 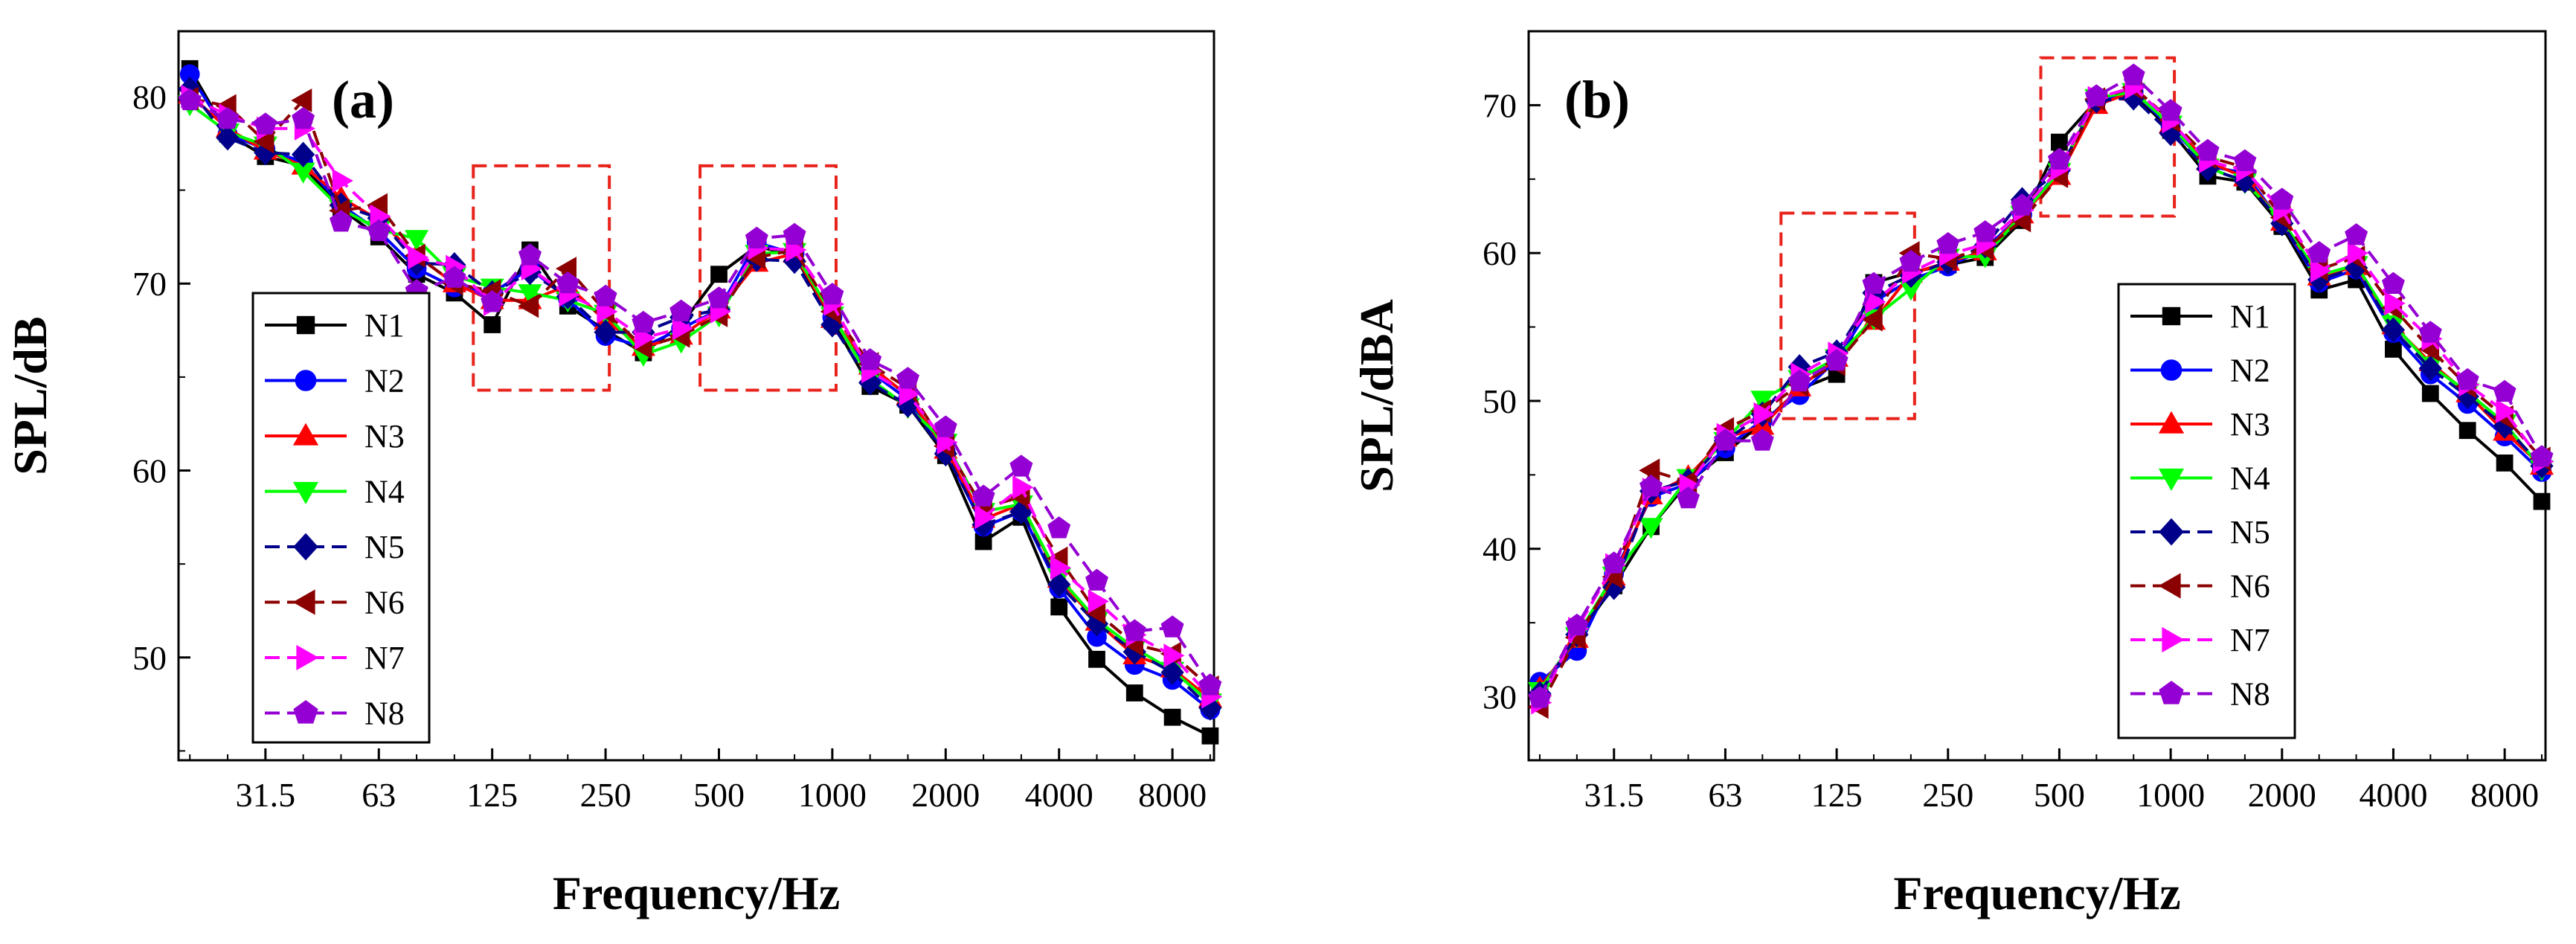 What do you see at coordinates (30, 395) in the screenshot?
I see `y-axis-title: SPL/dB` at bounding box center [30, 395].